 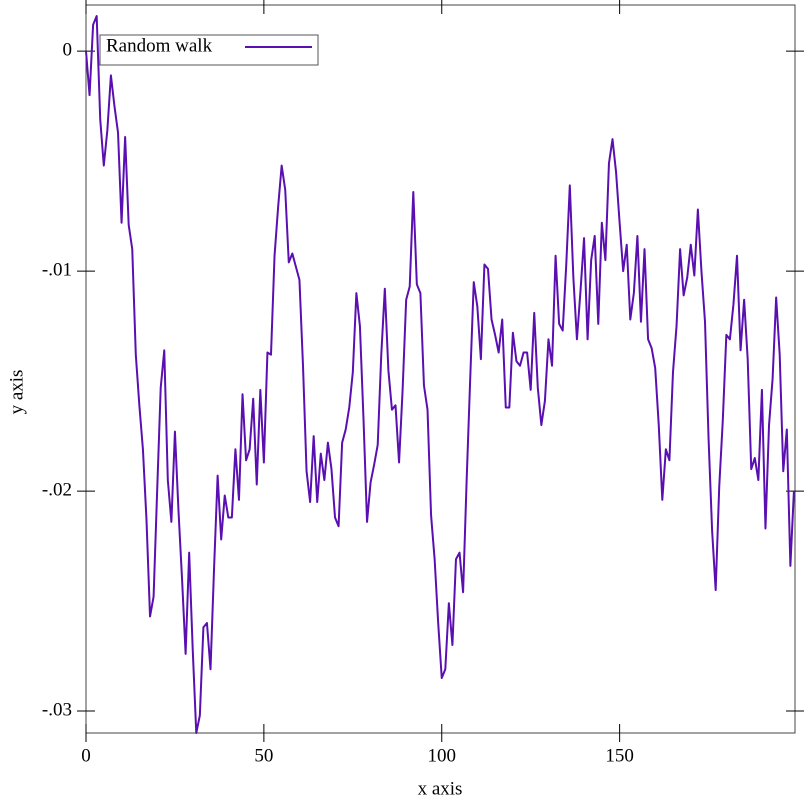 What do you see at coordinates (57, 489) in the screenshot?
I see `y-tick-label: -.02` at bounding box center [57, 489].